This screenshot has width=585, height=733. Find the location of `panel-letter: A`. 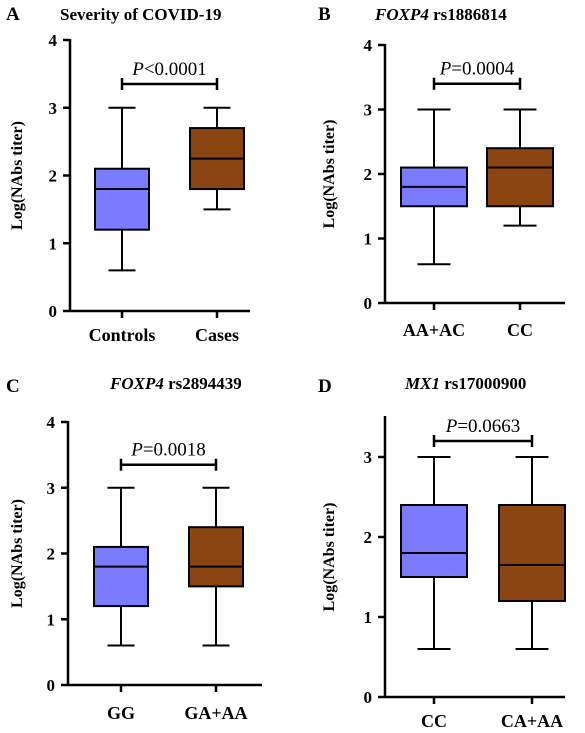

panel-letter: A is located at coordinates (13, 14).